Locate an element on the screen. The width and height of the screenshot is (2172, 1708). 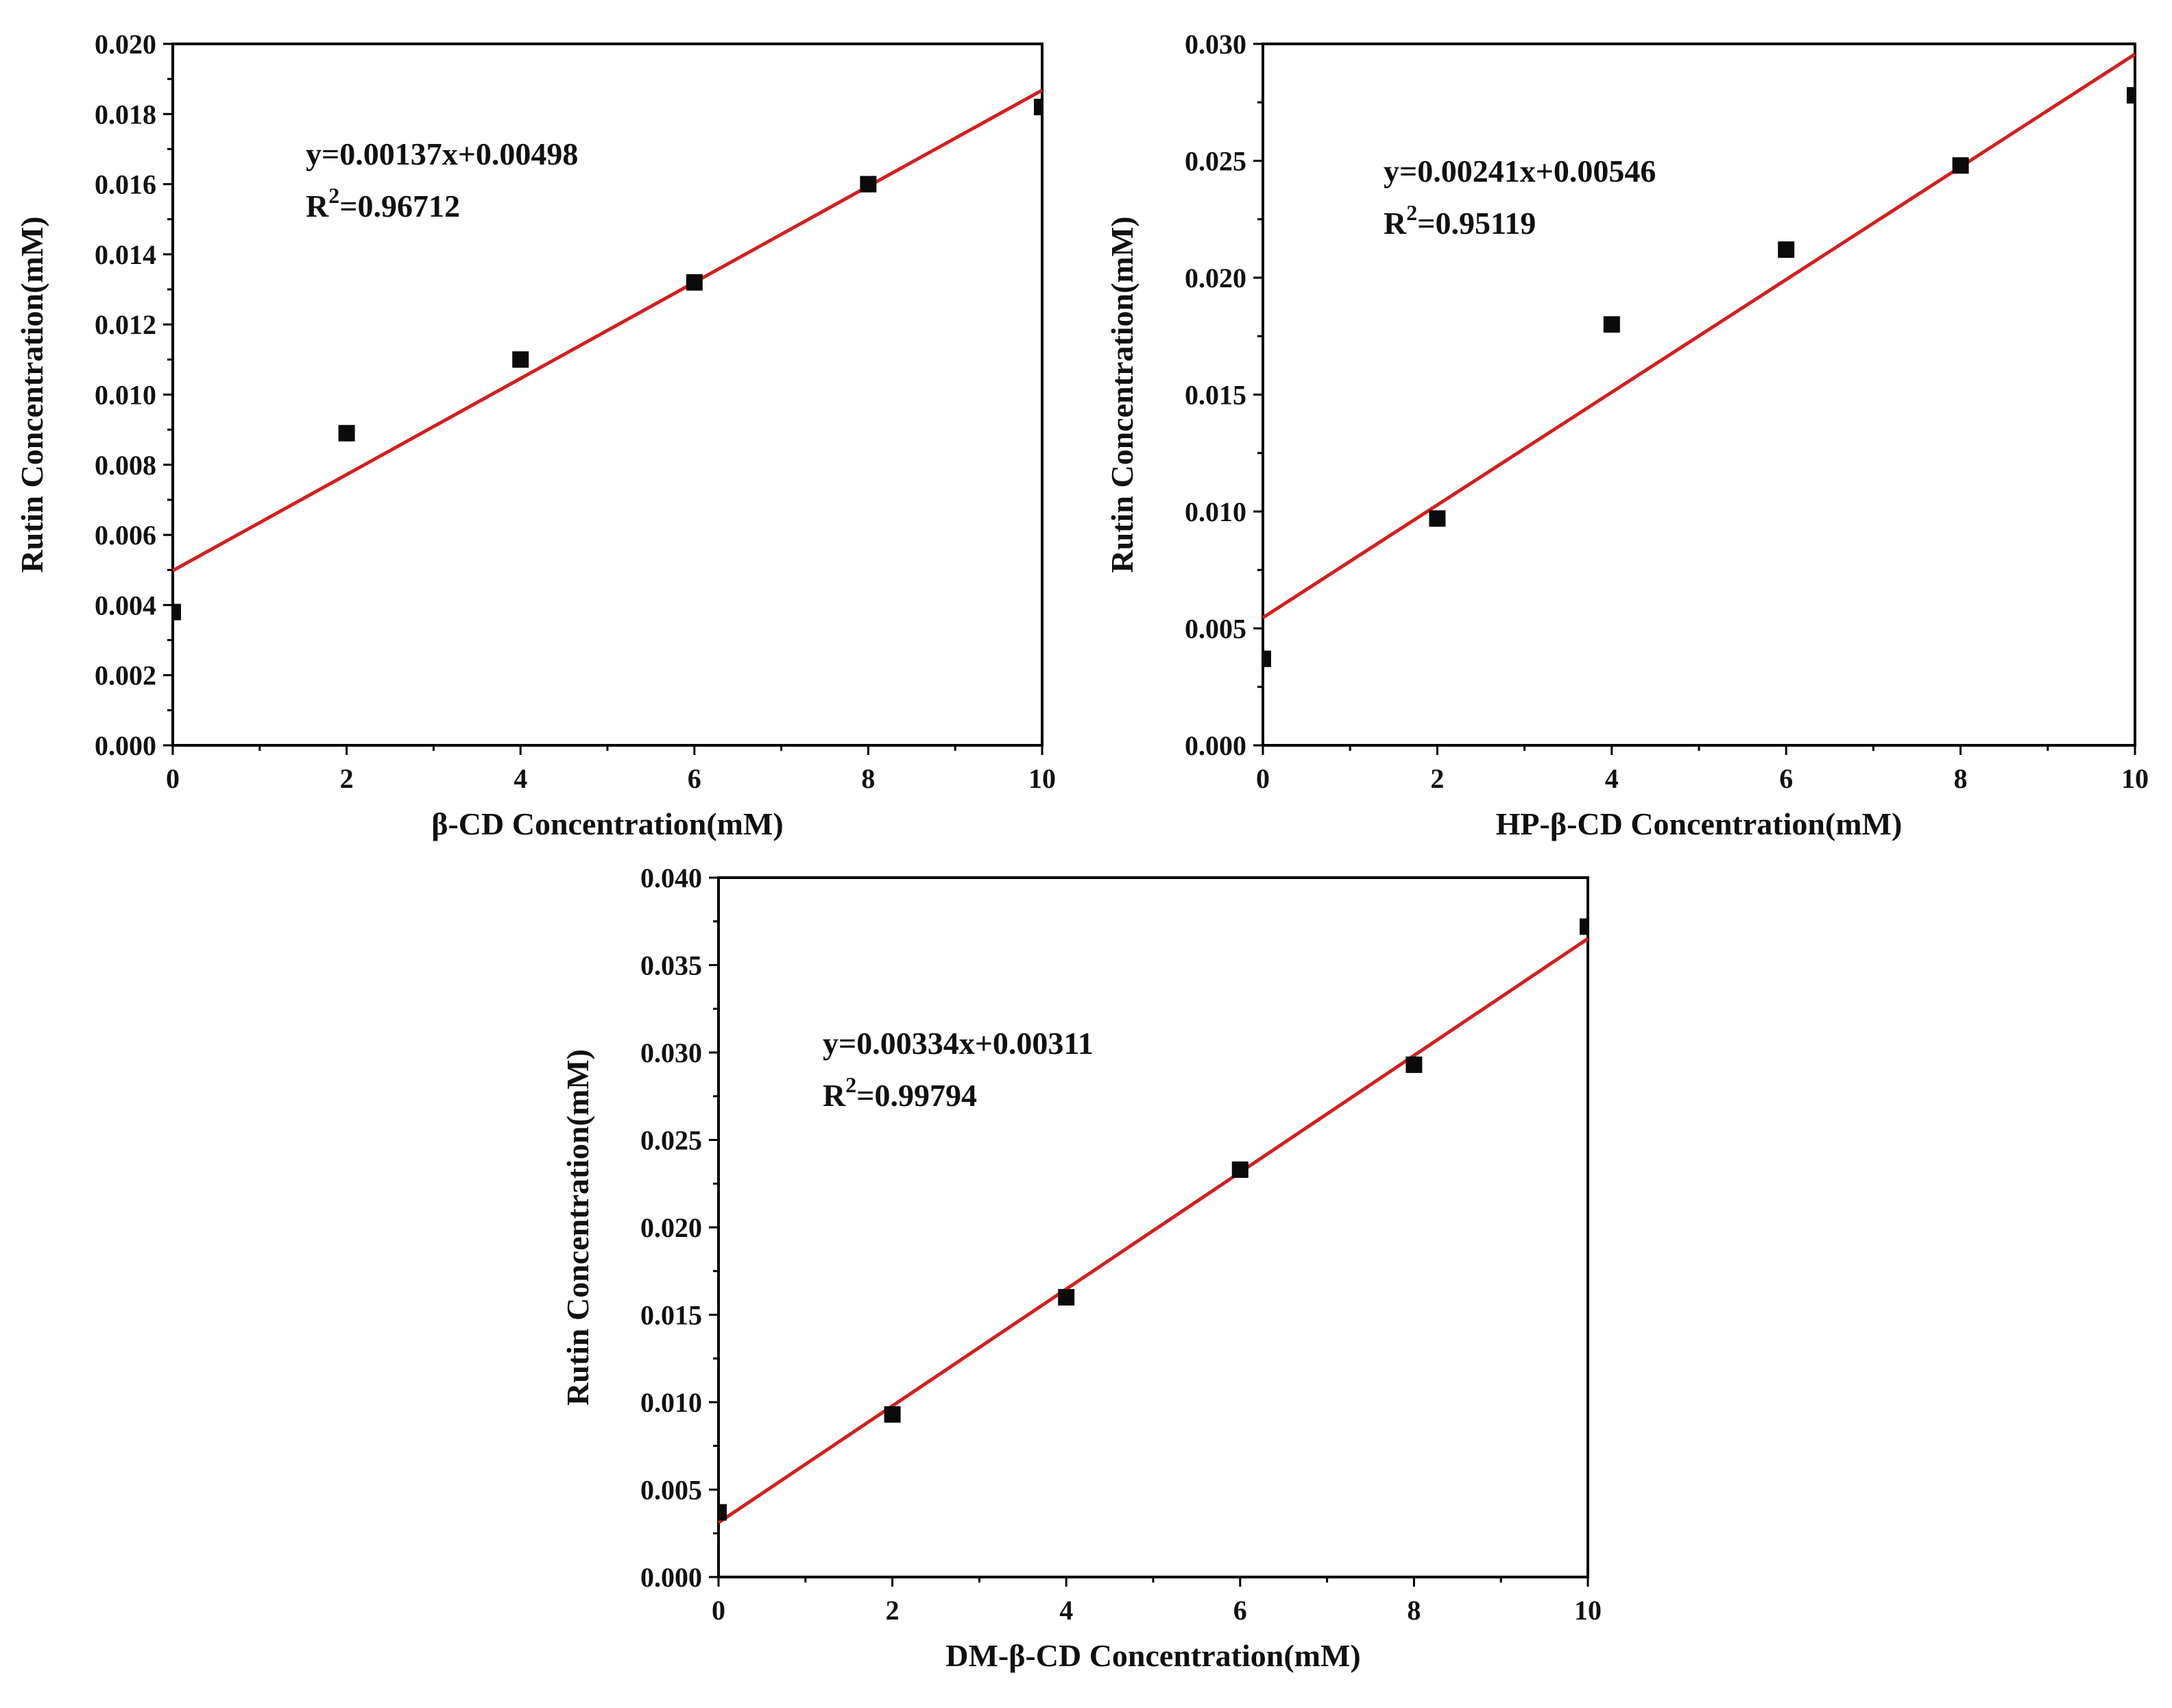
x-axis-title: HP-β-CD Concentration(mM) is located at coordinates (1699, 823).